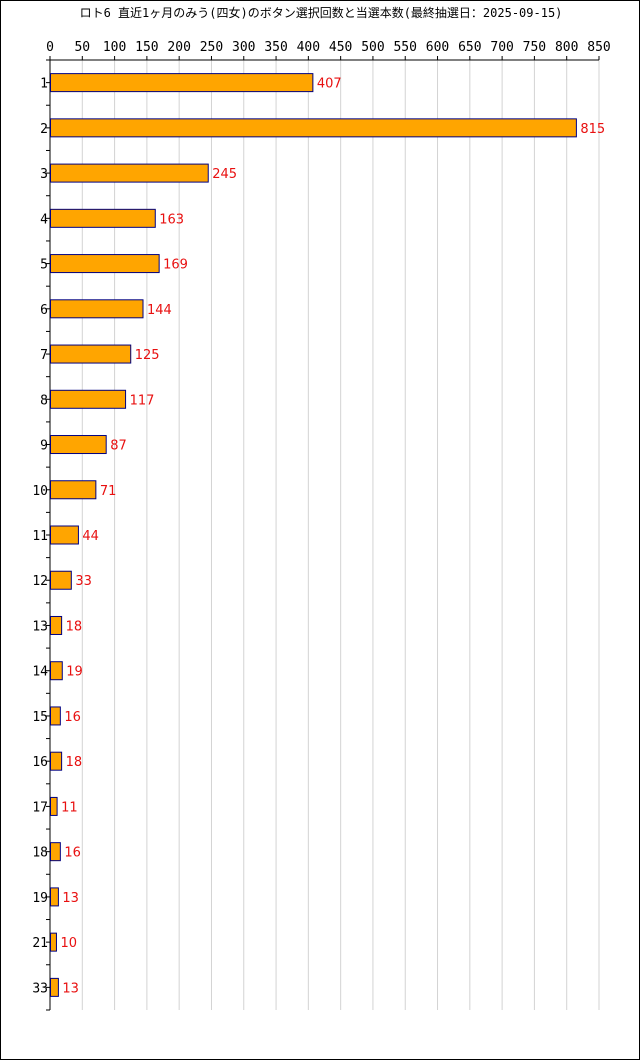 This screenshot has height=1060, width=640. I want to click on x-tick-label: 250, so click(211, 47).